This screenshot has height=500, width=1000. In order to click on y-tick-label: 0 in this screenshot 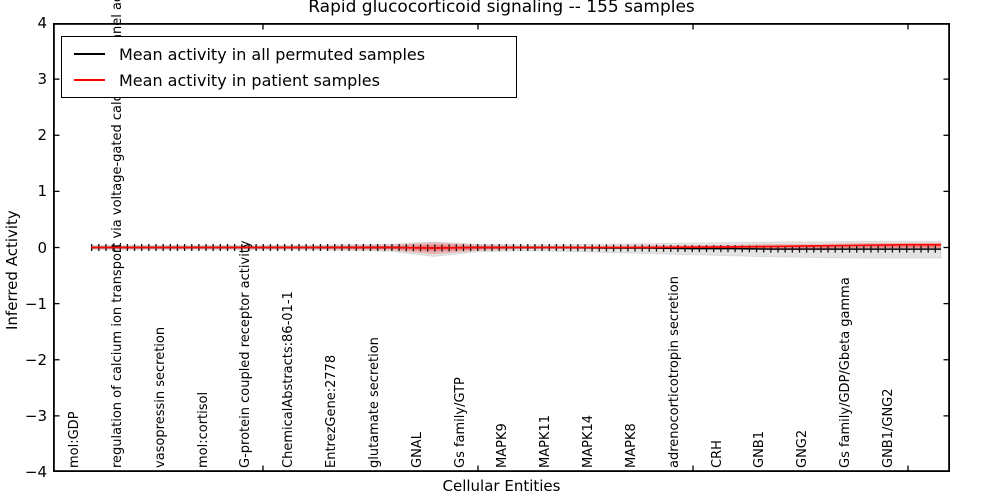, I will do `click(42, 247)`.